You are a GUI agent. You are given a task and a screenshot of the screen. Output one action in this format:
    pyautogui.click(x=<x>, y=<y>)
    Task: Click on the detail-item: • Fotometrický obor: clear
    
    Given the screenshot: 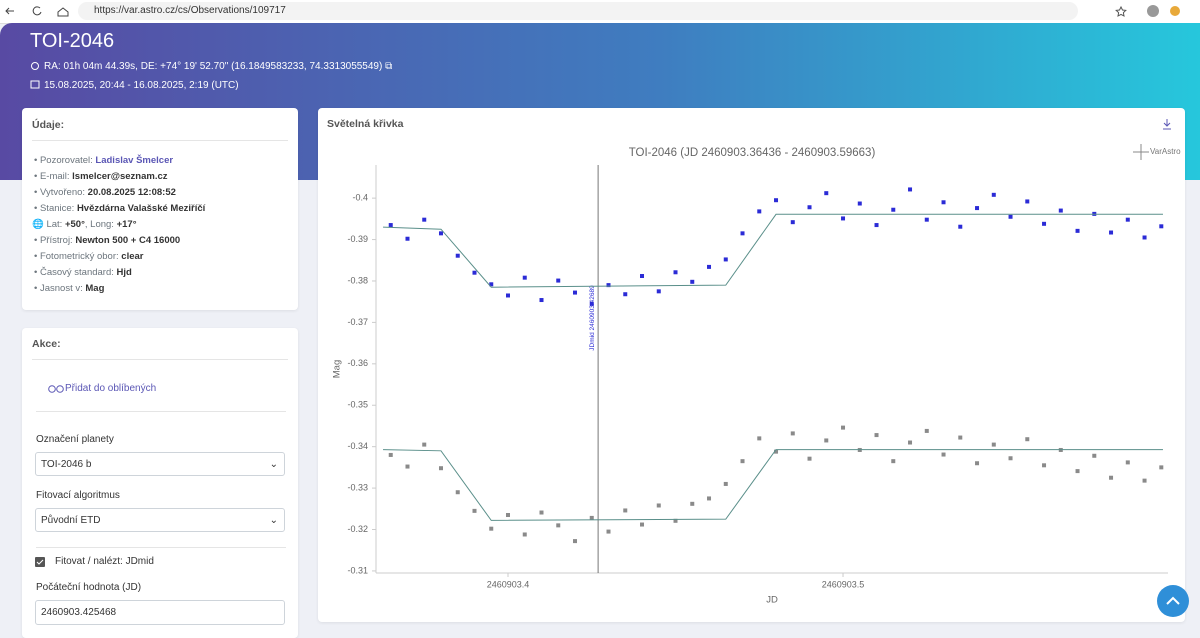 What is the action you would take?
    pyautogui.click(x=89, y=256)
    